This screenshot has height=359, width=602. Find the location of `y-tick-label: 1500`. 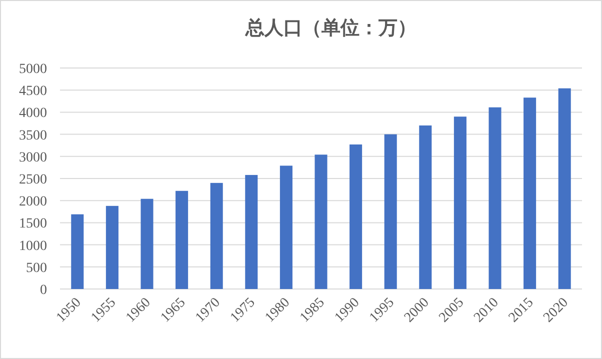

y-tick-label: 1500 is located at coordinates (33, 224).